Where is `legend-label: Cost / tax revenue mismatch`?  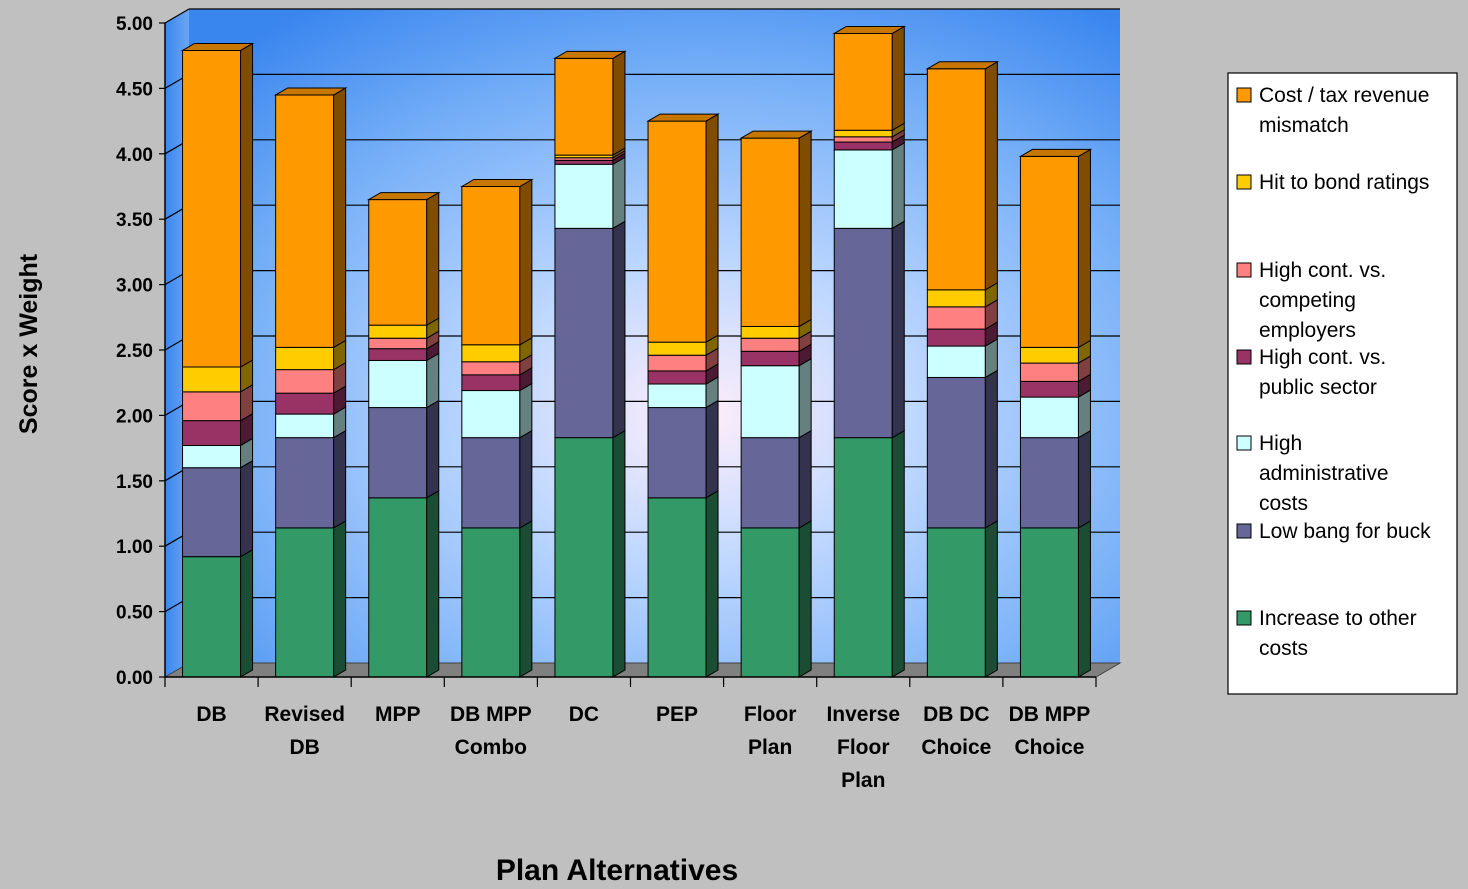
legend-label: Cost / tax revenue mismatch is located at coordinates (1344, 110).